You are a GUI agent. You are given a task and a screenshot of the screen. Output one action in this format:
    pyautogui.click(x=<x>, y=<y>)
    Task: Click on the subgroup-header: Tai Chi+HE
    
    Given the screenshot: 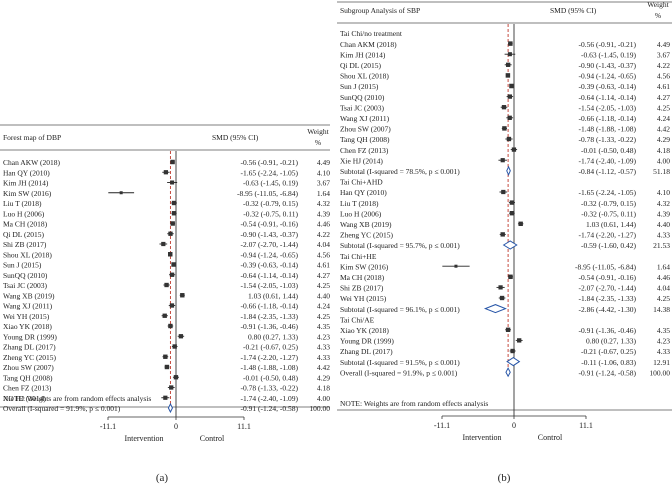 What is the action you would take?
    pyautogui.click(x=358, y=256)
    